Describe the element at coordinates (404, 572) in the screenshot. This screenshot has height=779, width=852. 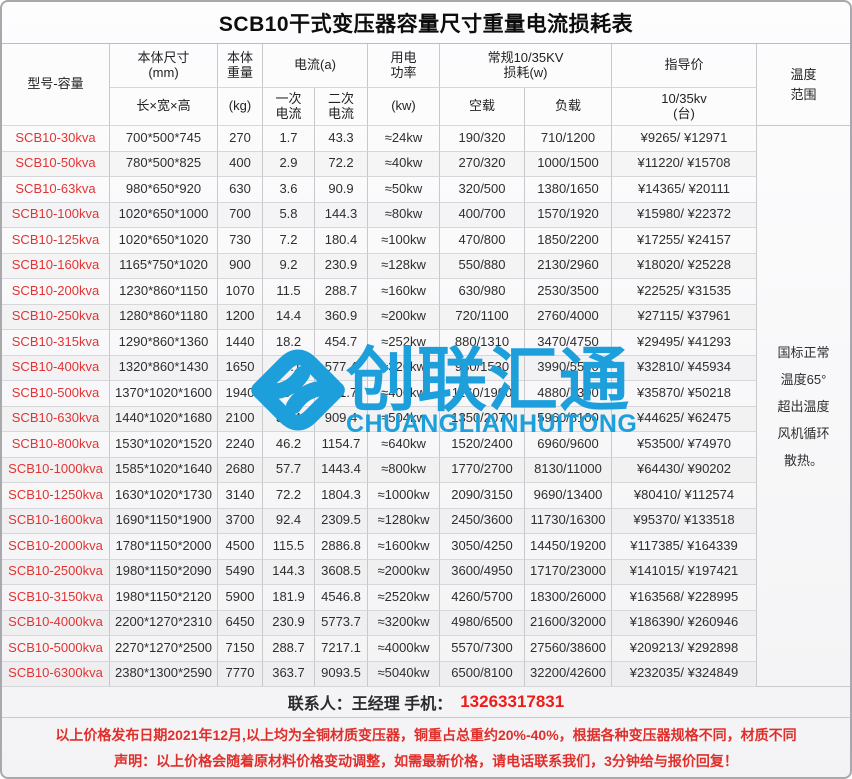
I see `row-power: ≈2000kw` at that location.